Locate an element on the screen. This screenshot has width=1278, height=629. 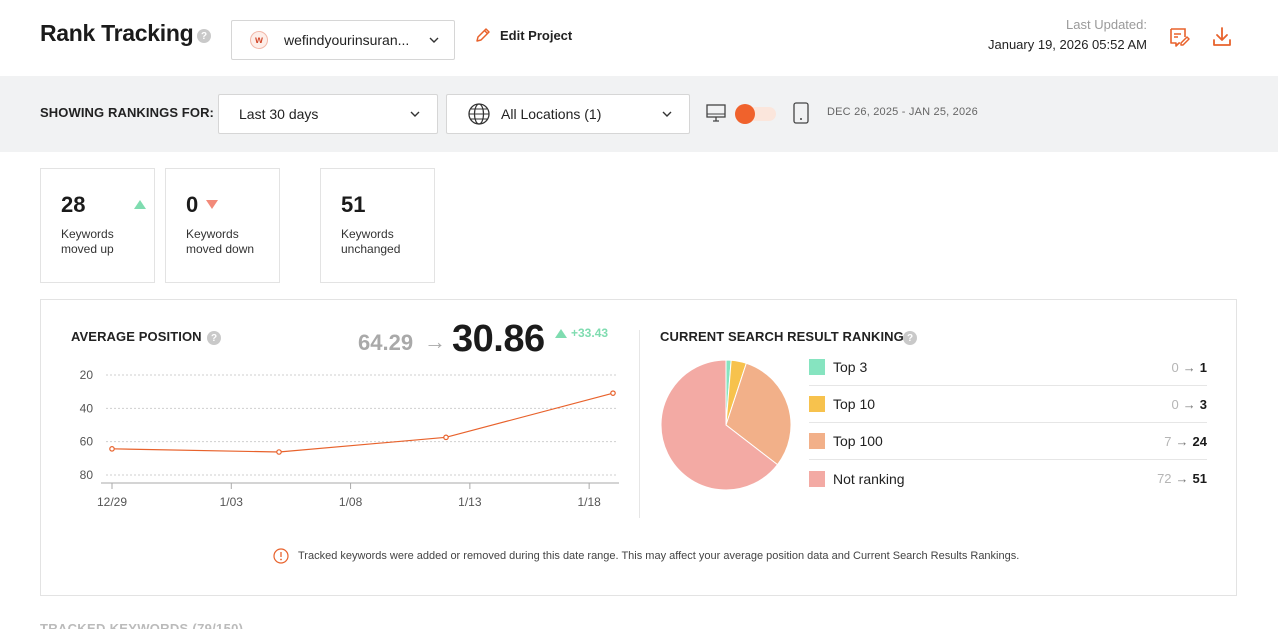
location-select-value: All Locations (1) is located at coordinates (551, 114).